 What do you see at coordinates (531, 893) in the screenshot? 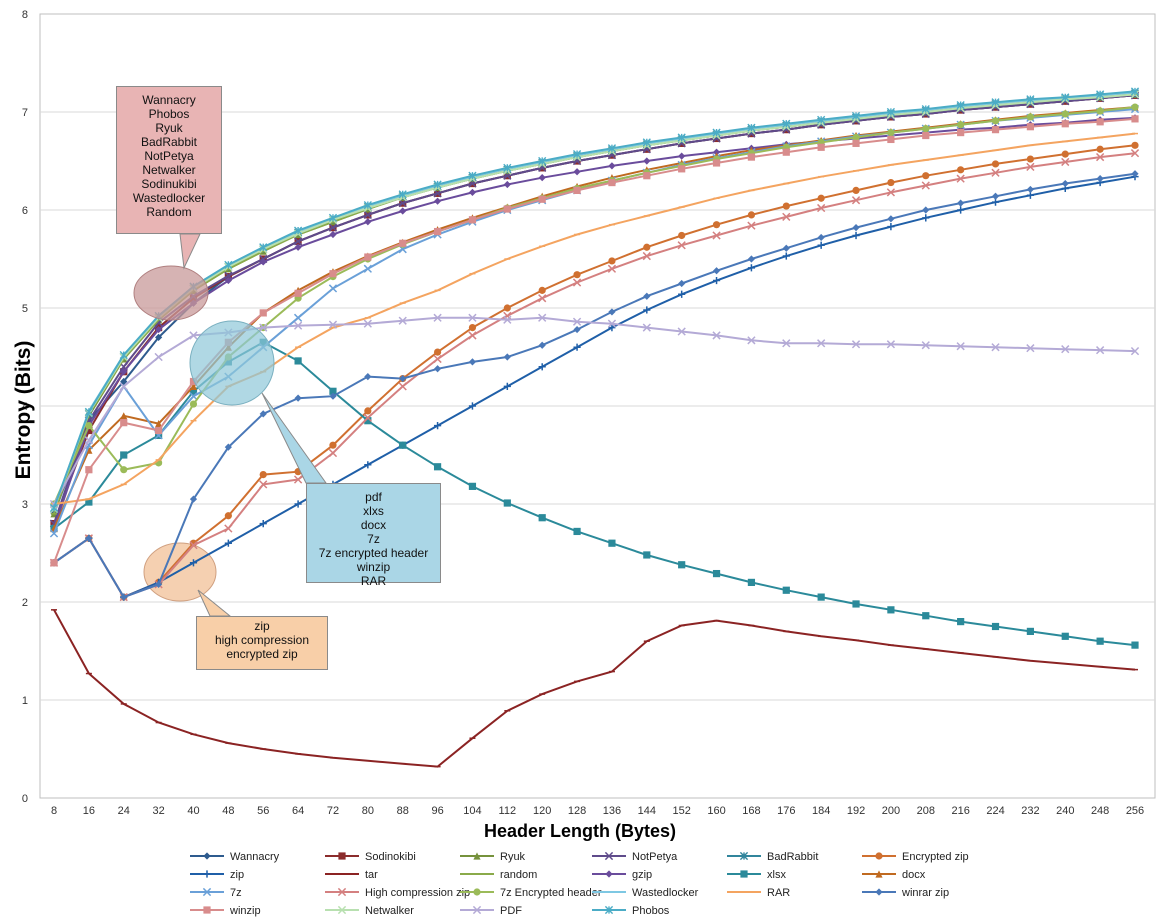
I see `legend-item-7z-encrypted-header: 7z Encrypted header` at bounding box center [531, 893].